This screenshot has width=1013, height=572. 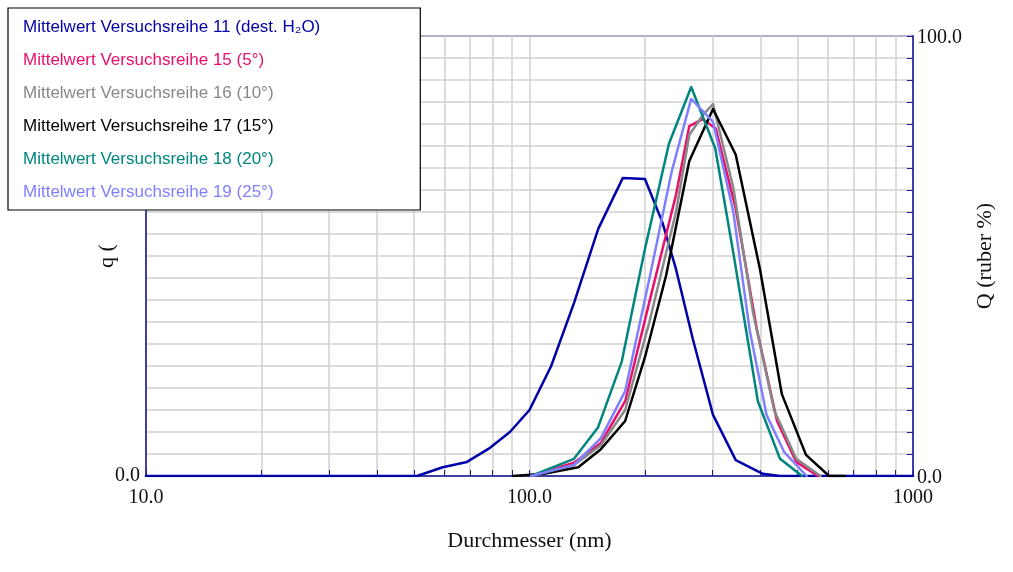 What do you see at coordinates (127, 474) in the screenshot?
I see `text: 0.0` at bounding box center [127, 474].